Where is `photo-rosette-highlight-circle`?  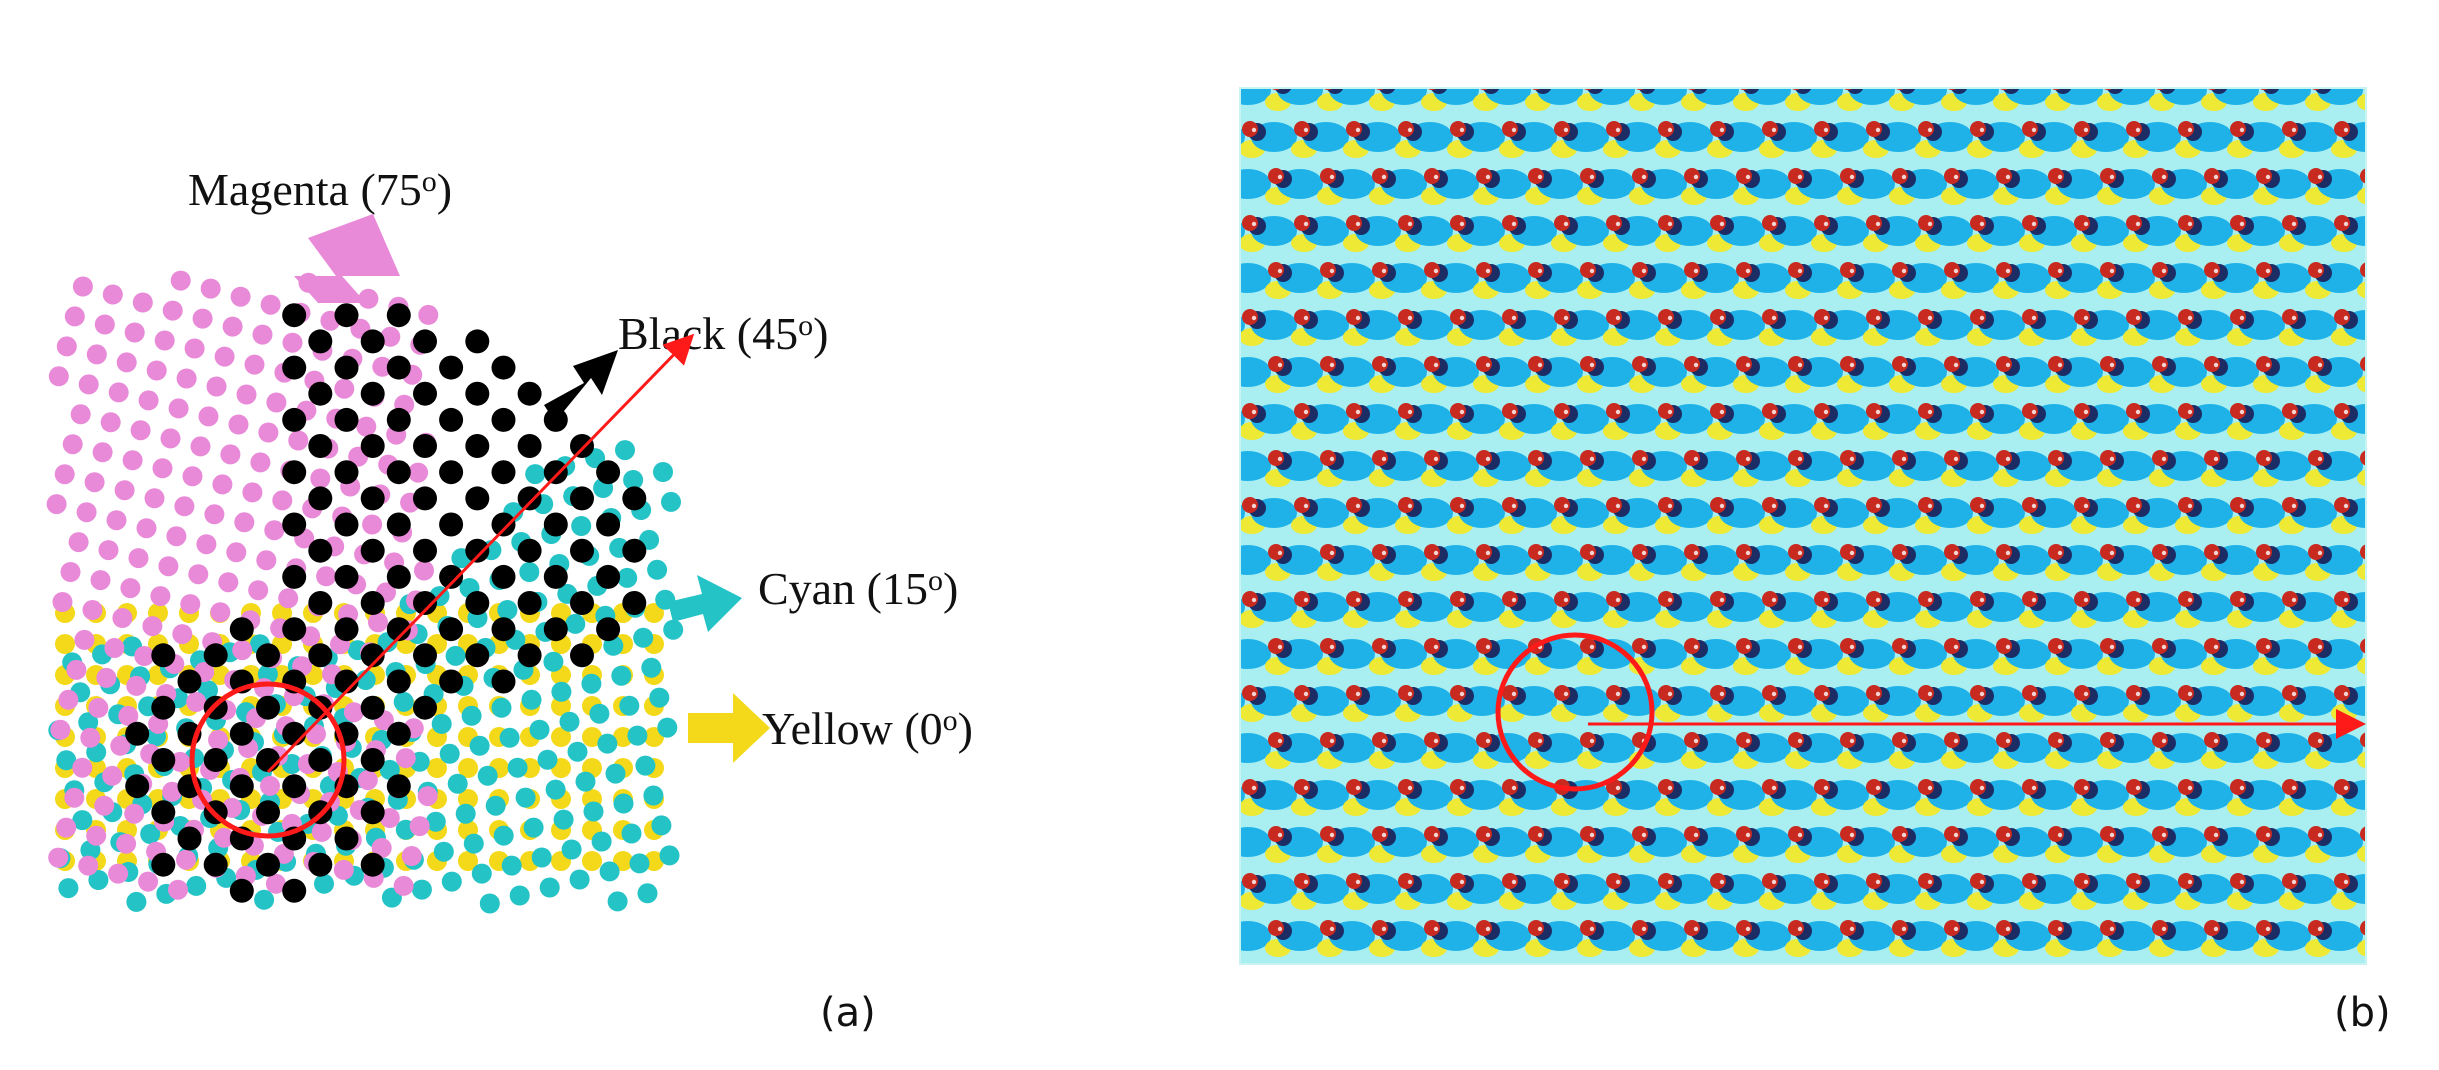
photo-rosette-highlight-circle is located at coordinates (1575, 712).